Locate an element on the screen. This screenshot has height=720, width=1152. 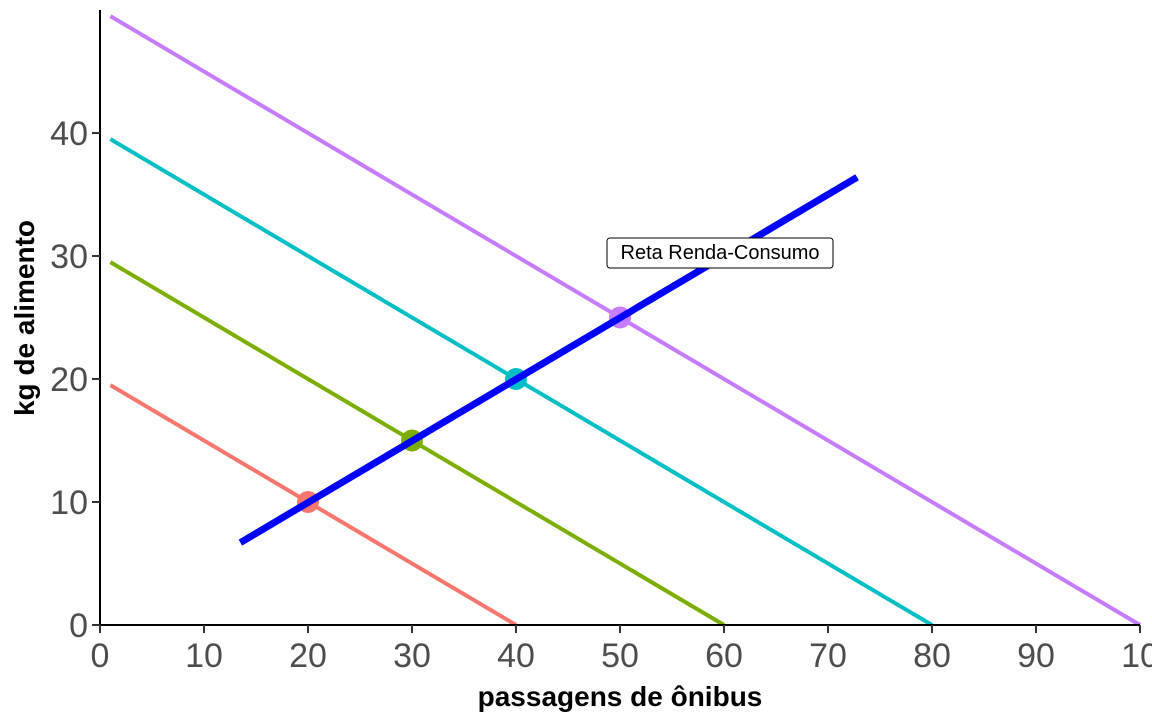
y-tick-label: 0 is located at coordinates (78, 626).